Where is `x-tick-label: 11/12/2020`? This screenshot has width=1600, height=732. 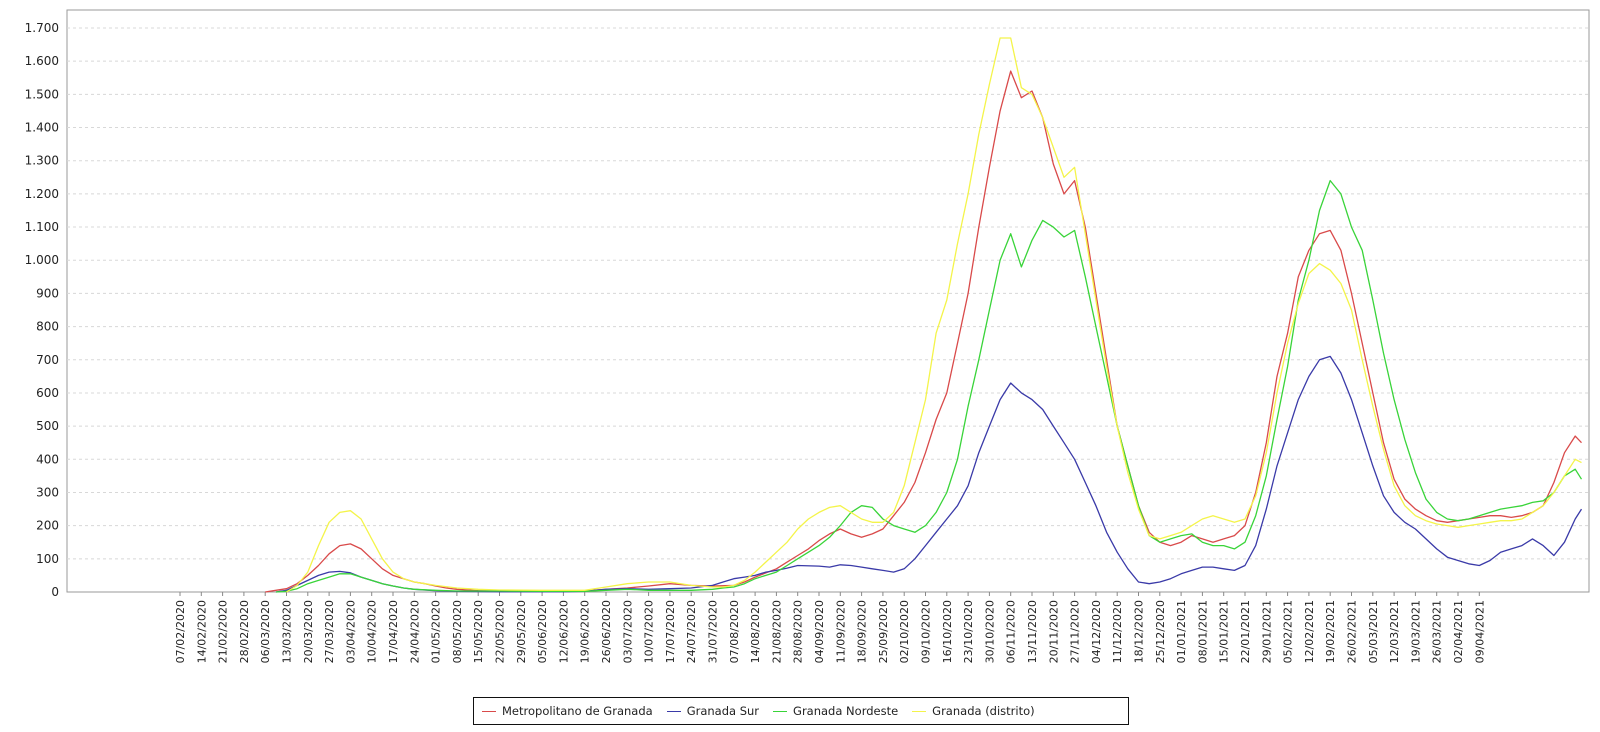 x-tick-label: 11/12/2020 is located at coordinates (1117, 631).